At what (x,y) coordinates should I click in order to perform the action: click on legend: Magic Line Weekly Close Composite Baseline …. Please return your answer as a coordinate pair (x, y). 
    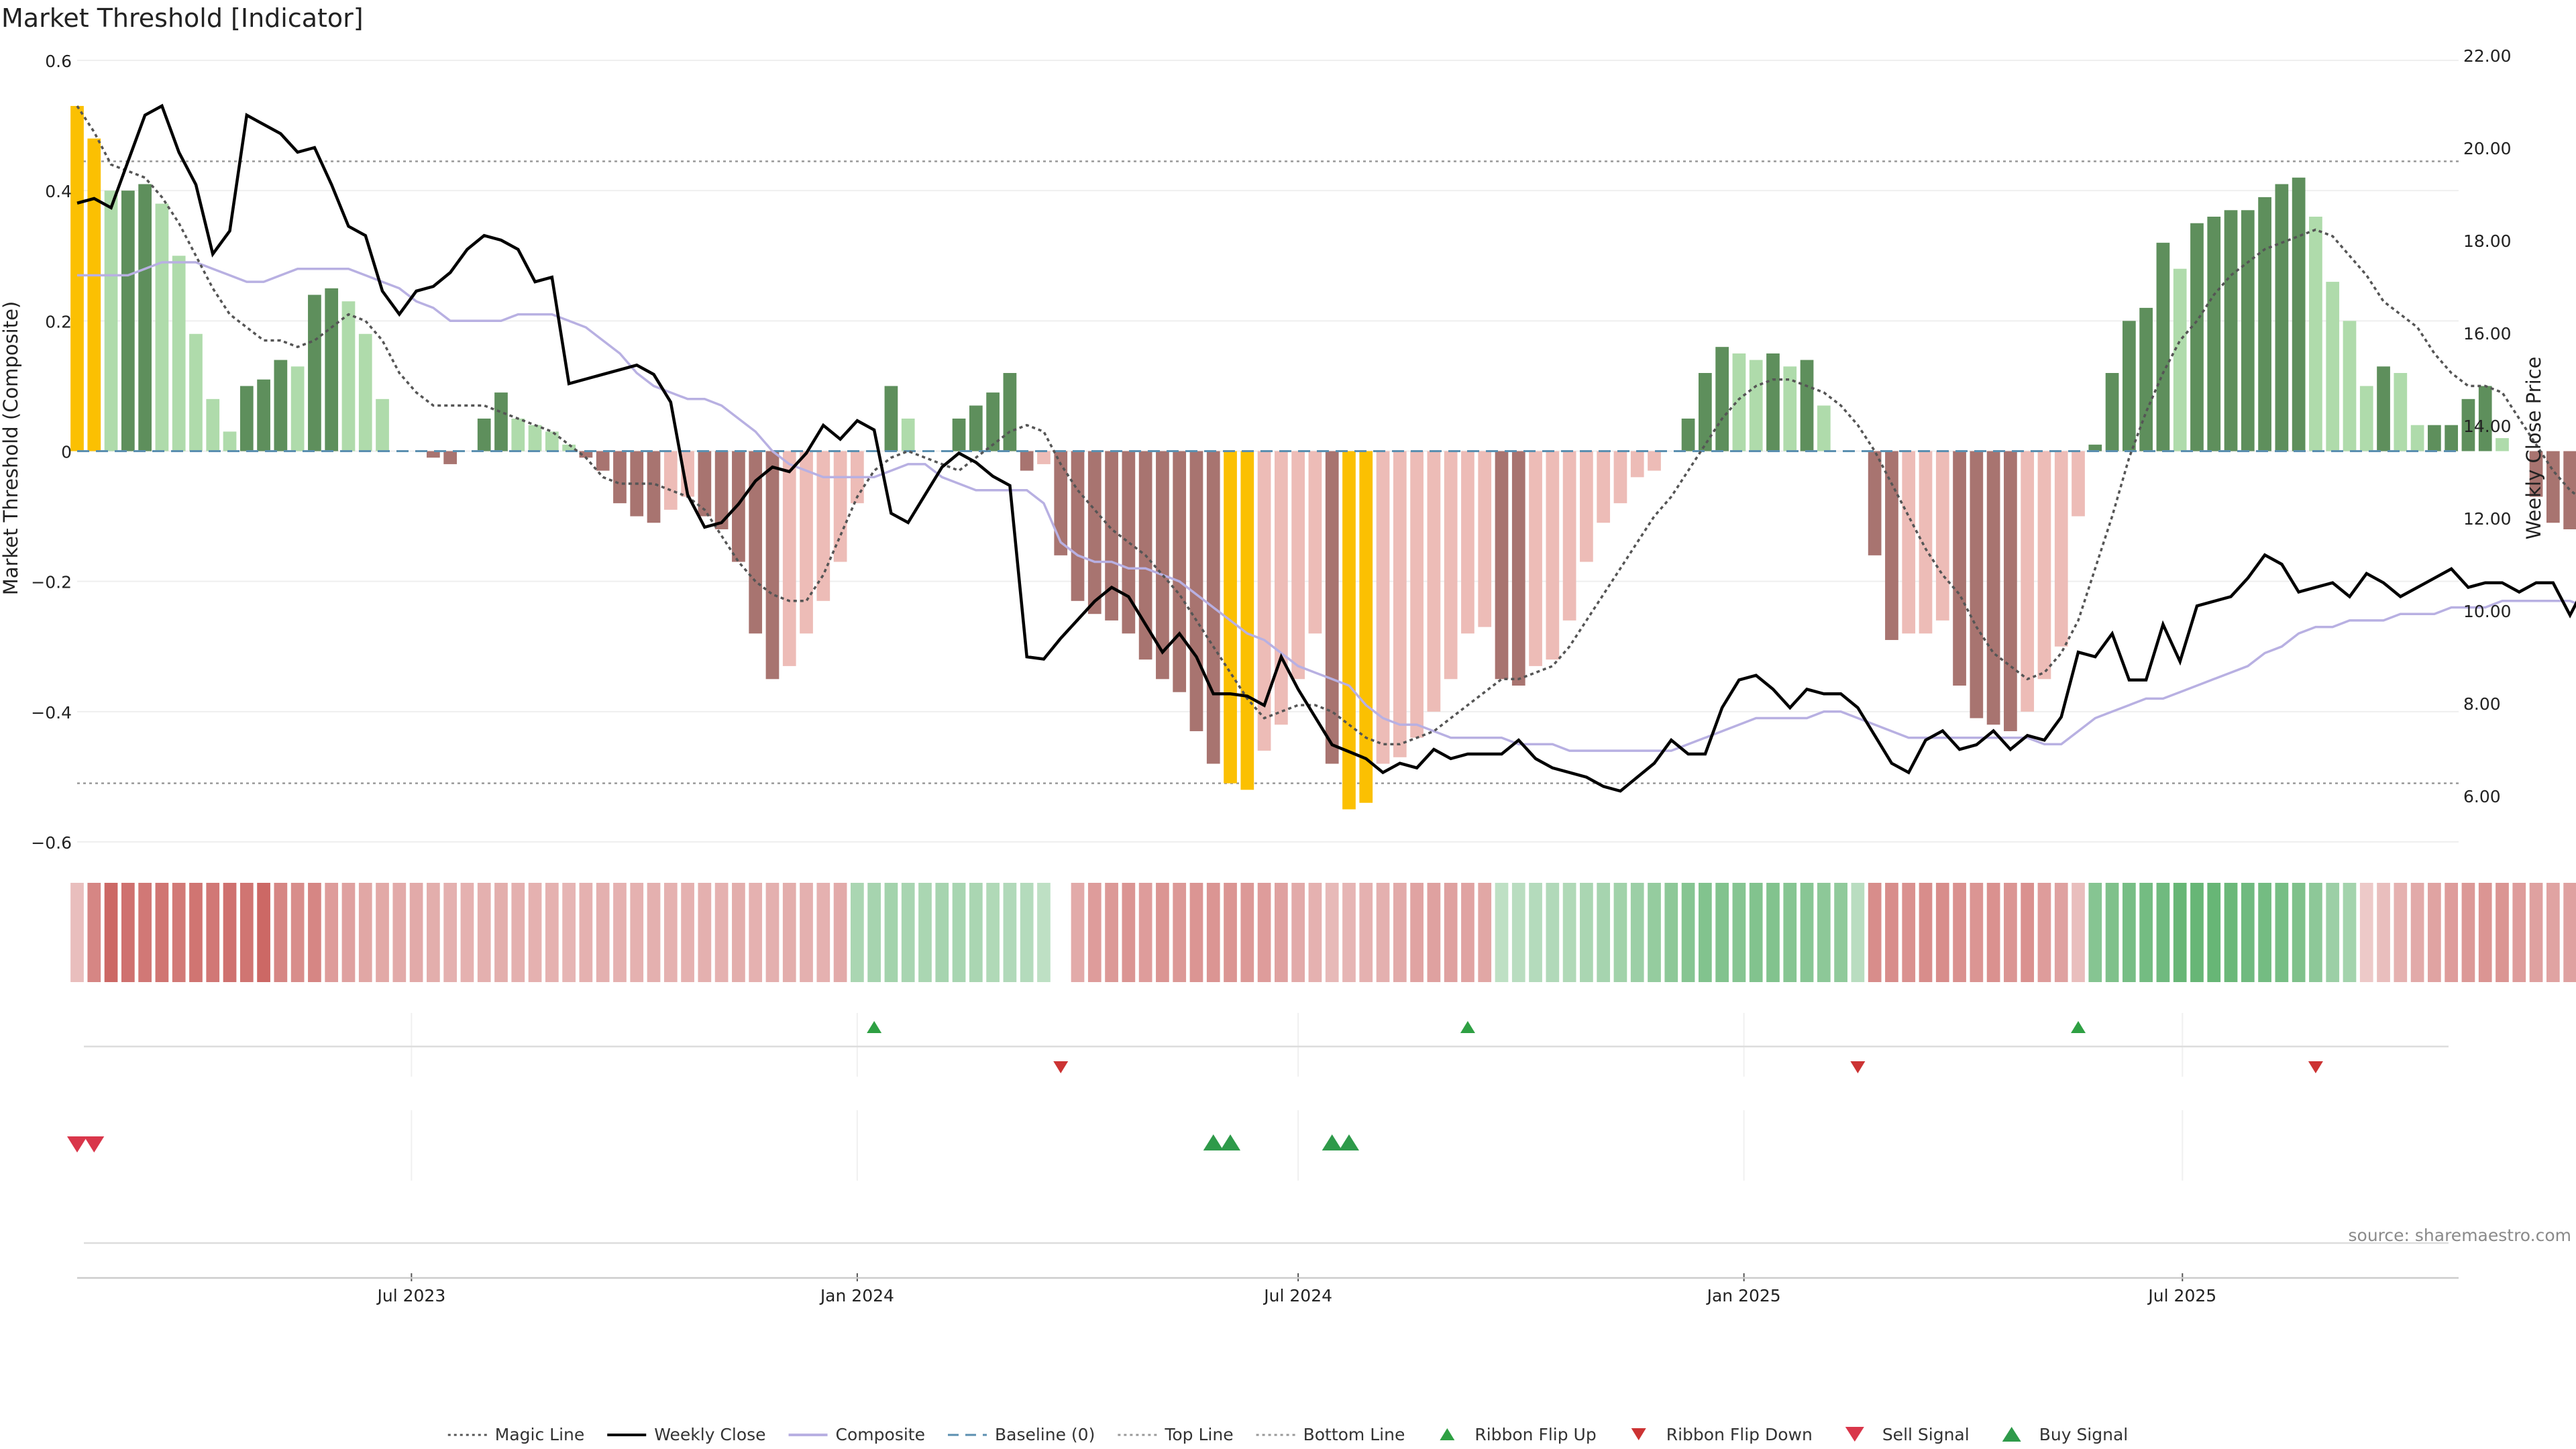
    Looking at the image, I should click on (1287, 1434).